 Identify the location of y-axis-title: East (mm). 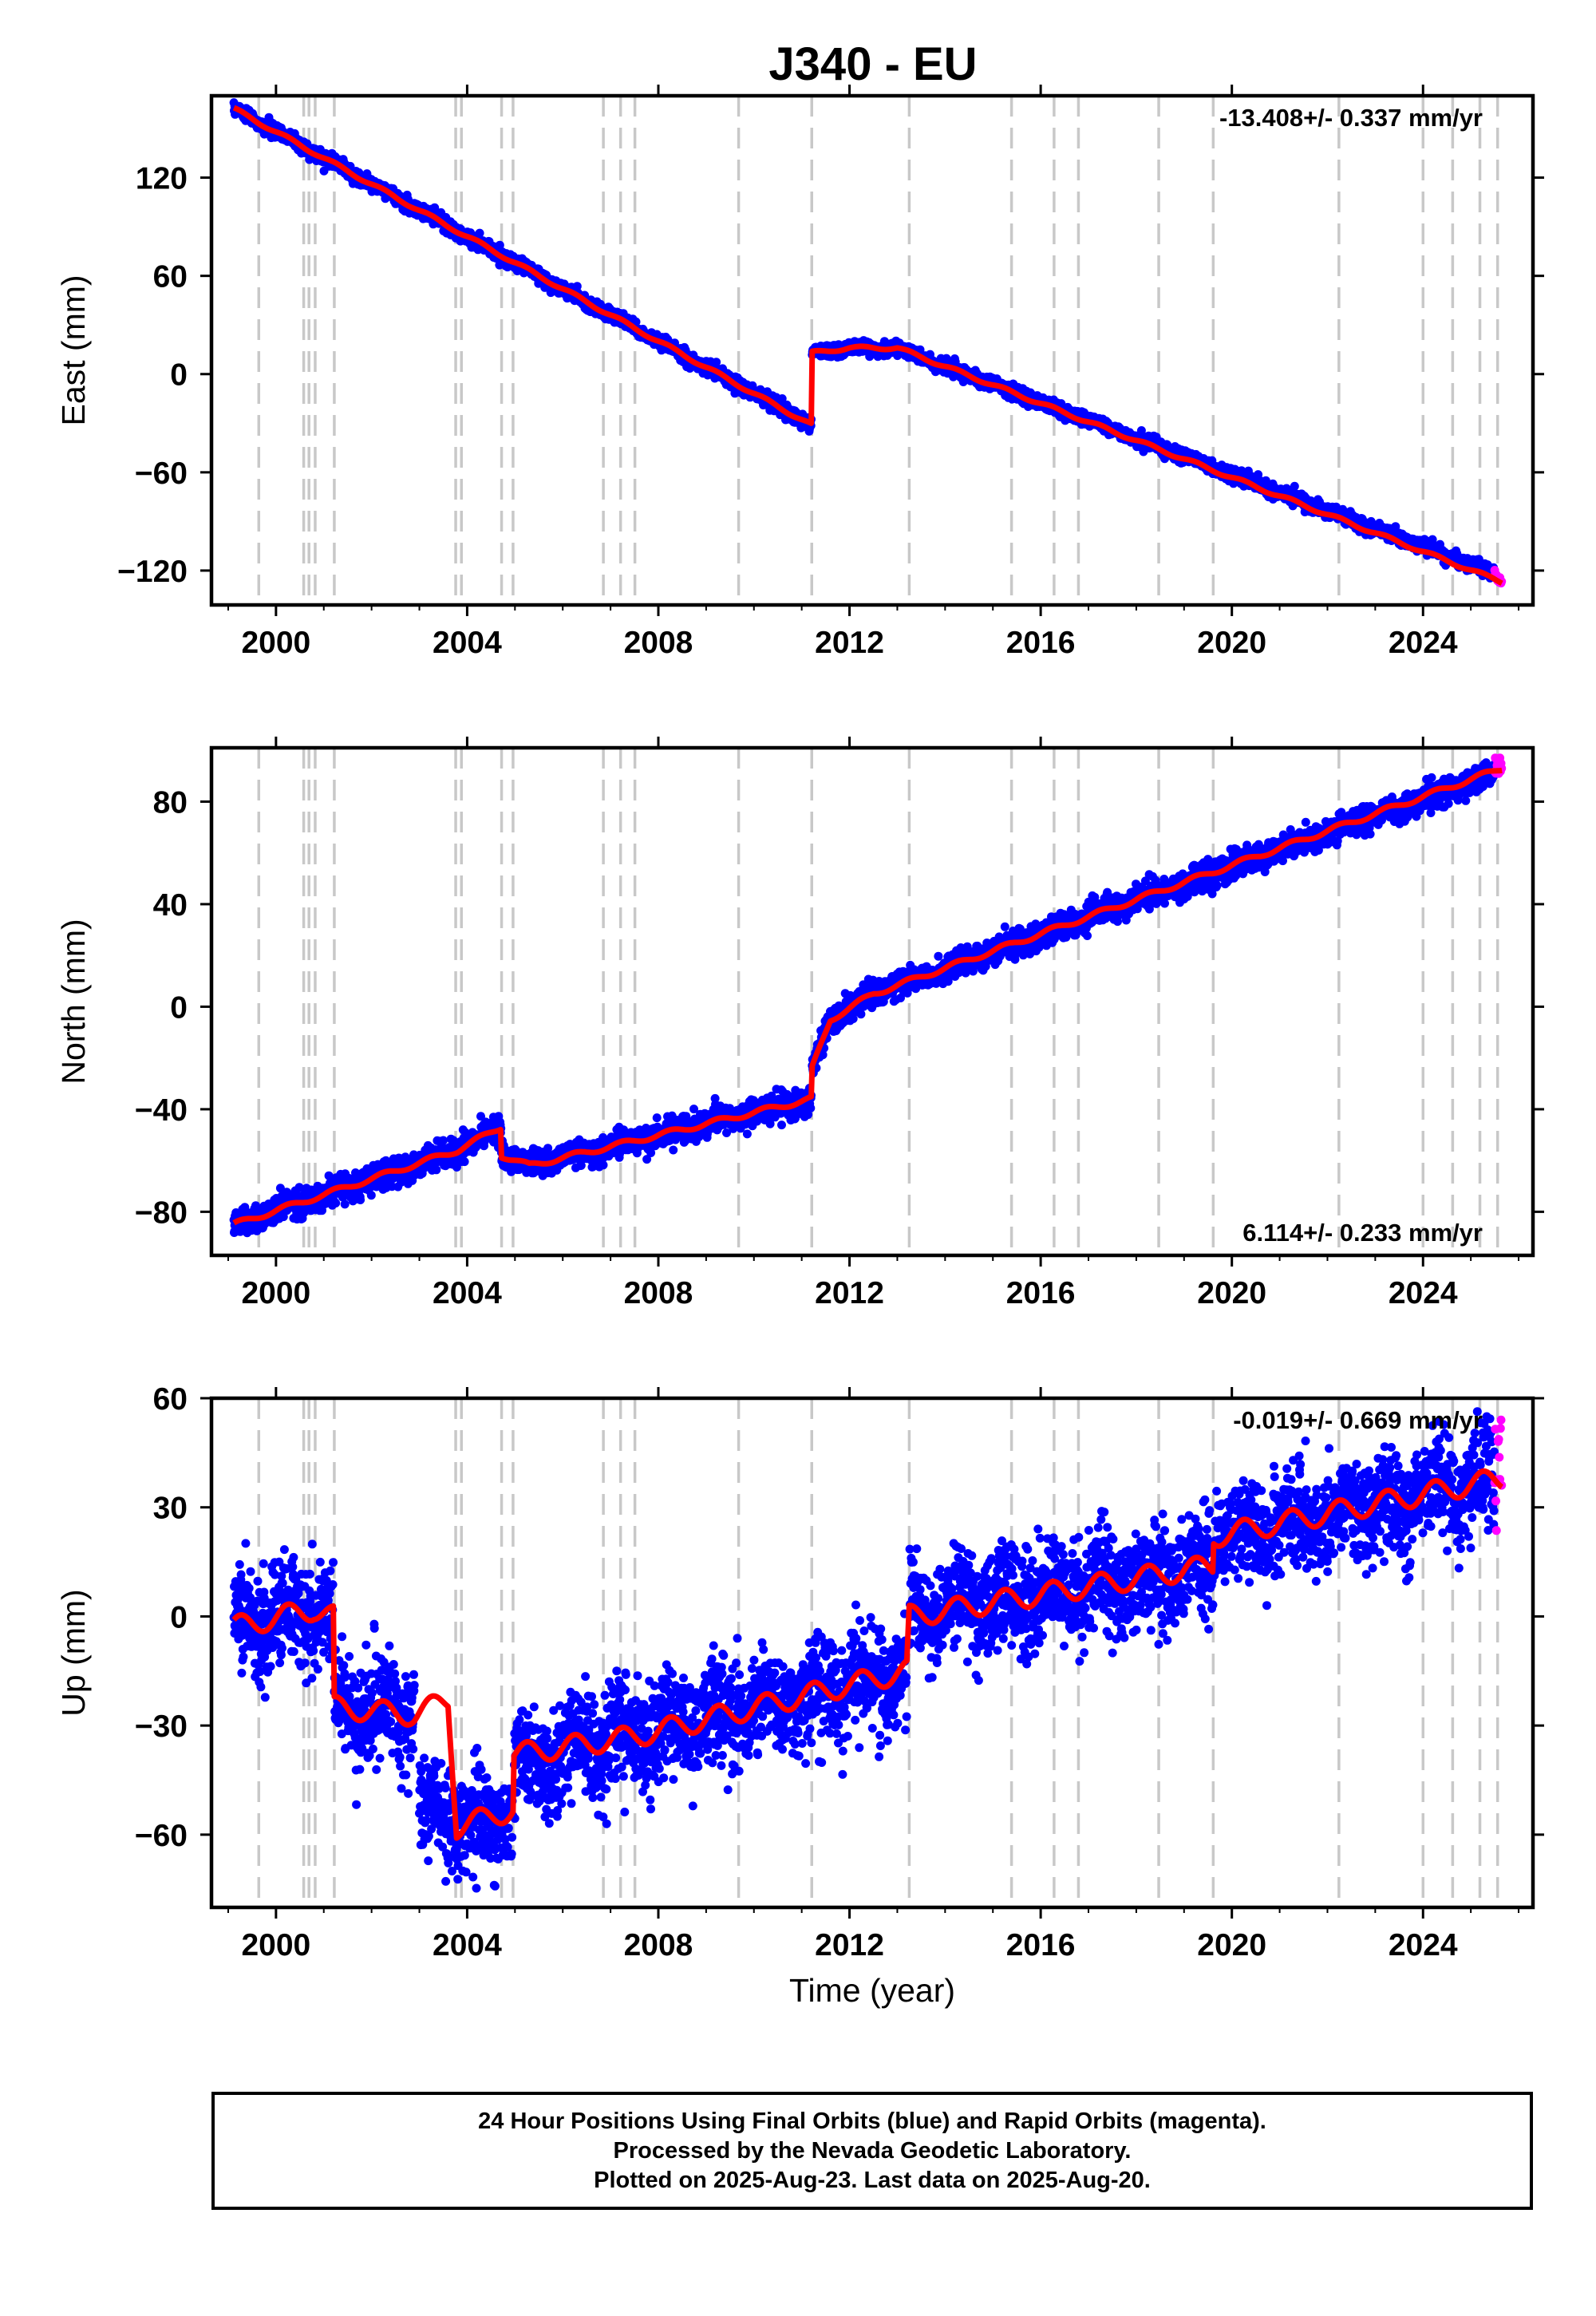
(73, 350).